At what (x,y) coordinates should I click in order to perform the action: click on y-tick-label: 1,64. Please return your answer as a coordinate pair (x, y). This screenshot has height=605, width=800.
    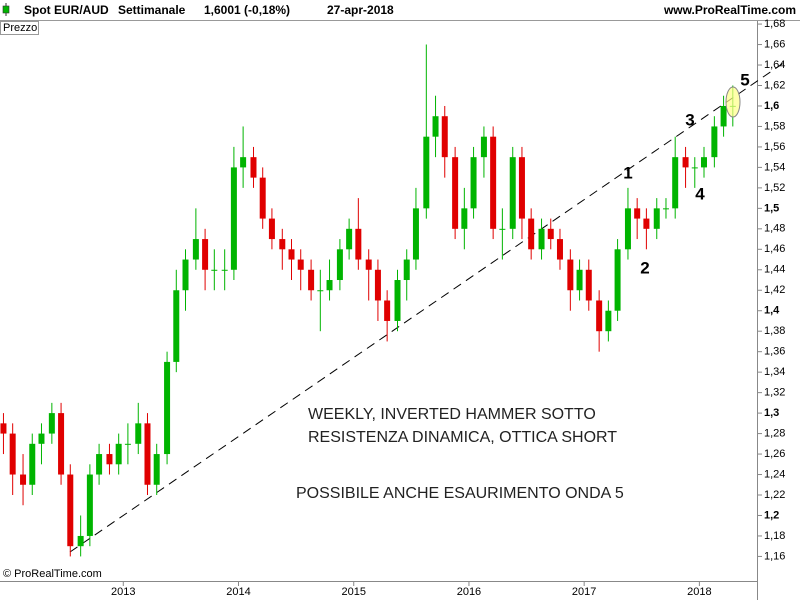
    Looking at the image, I should click on (774, 65).